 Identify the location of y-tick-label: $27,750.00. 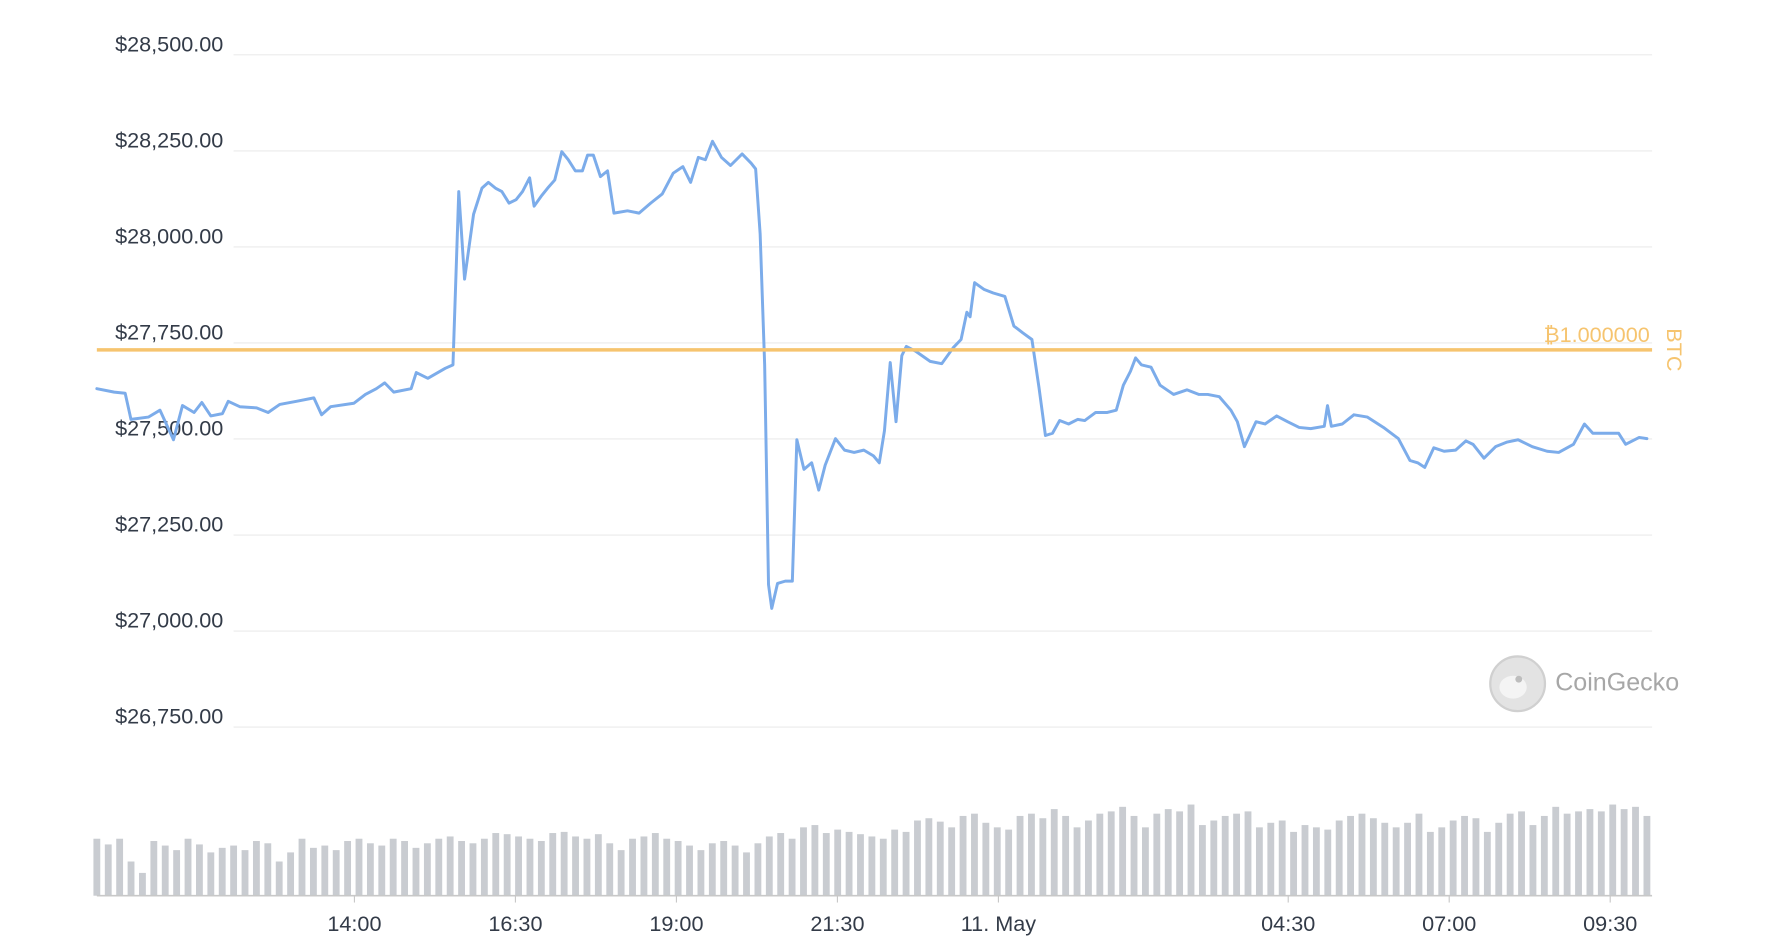
(169, 332).